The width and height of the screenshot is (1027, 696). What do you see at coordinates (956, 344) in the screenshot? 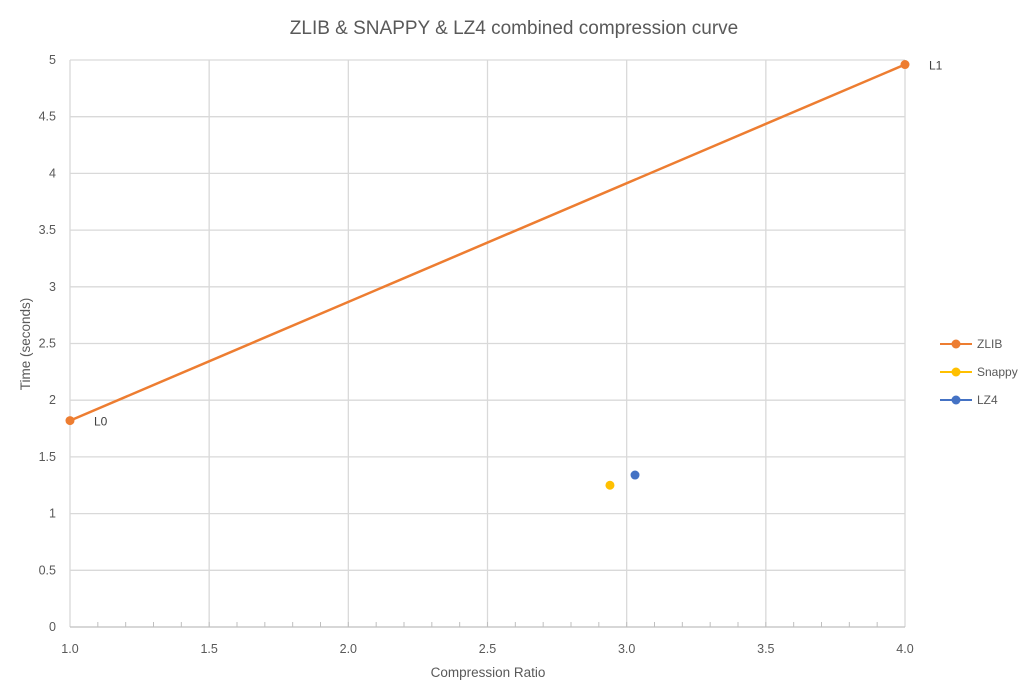
I see `legend-marker-zlib` at bounding box center [956, 344].